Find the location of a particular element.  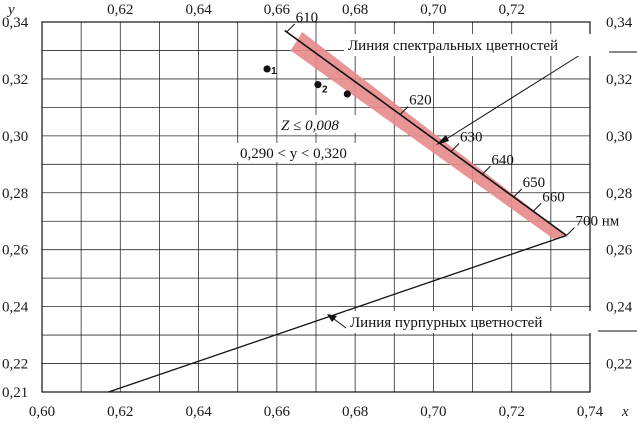

y-axis-label: y is located at coordinates (10, 10).